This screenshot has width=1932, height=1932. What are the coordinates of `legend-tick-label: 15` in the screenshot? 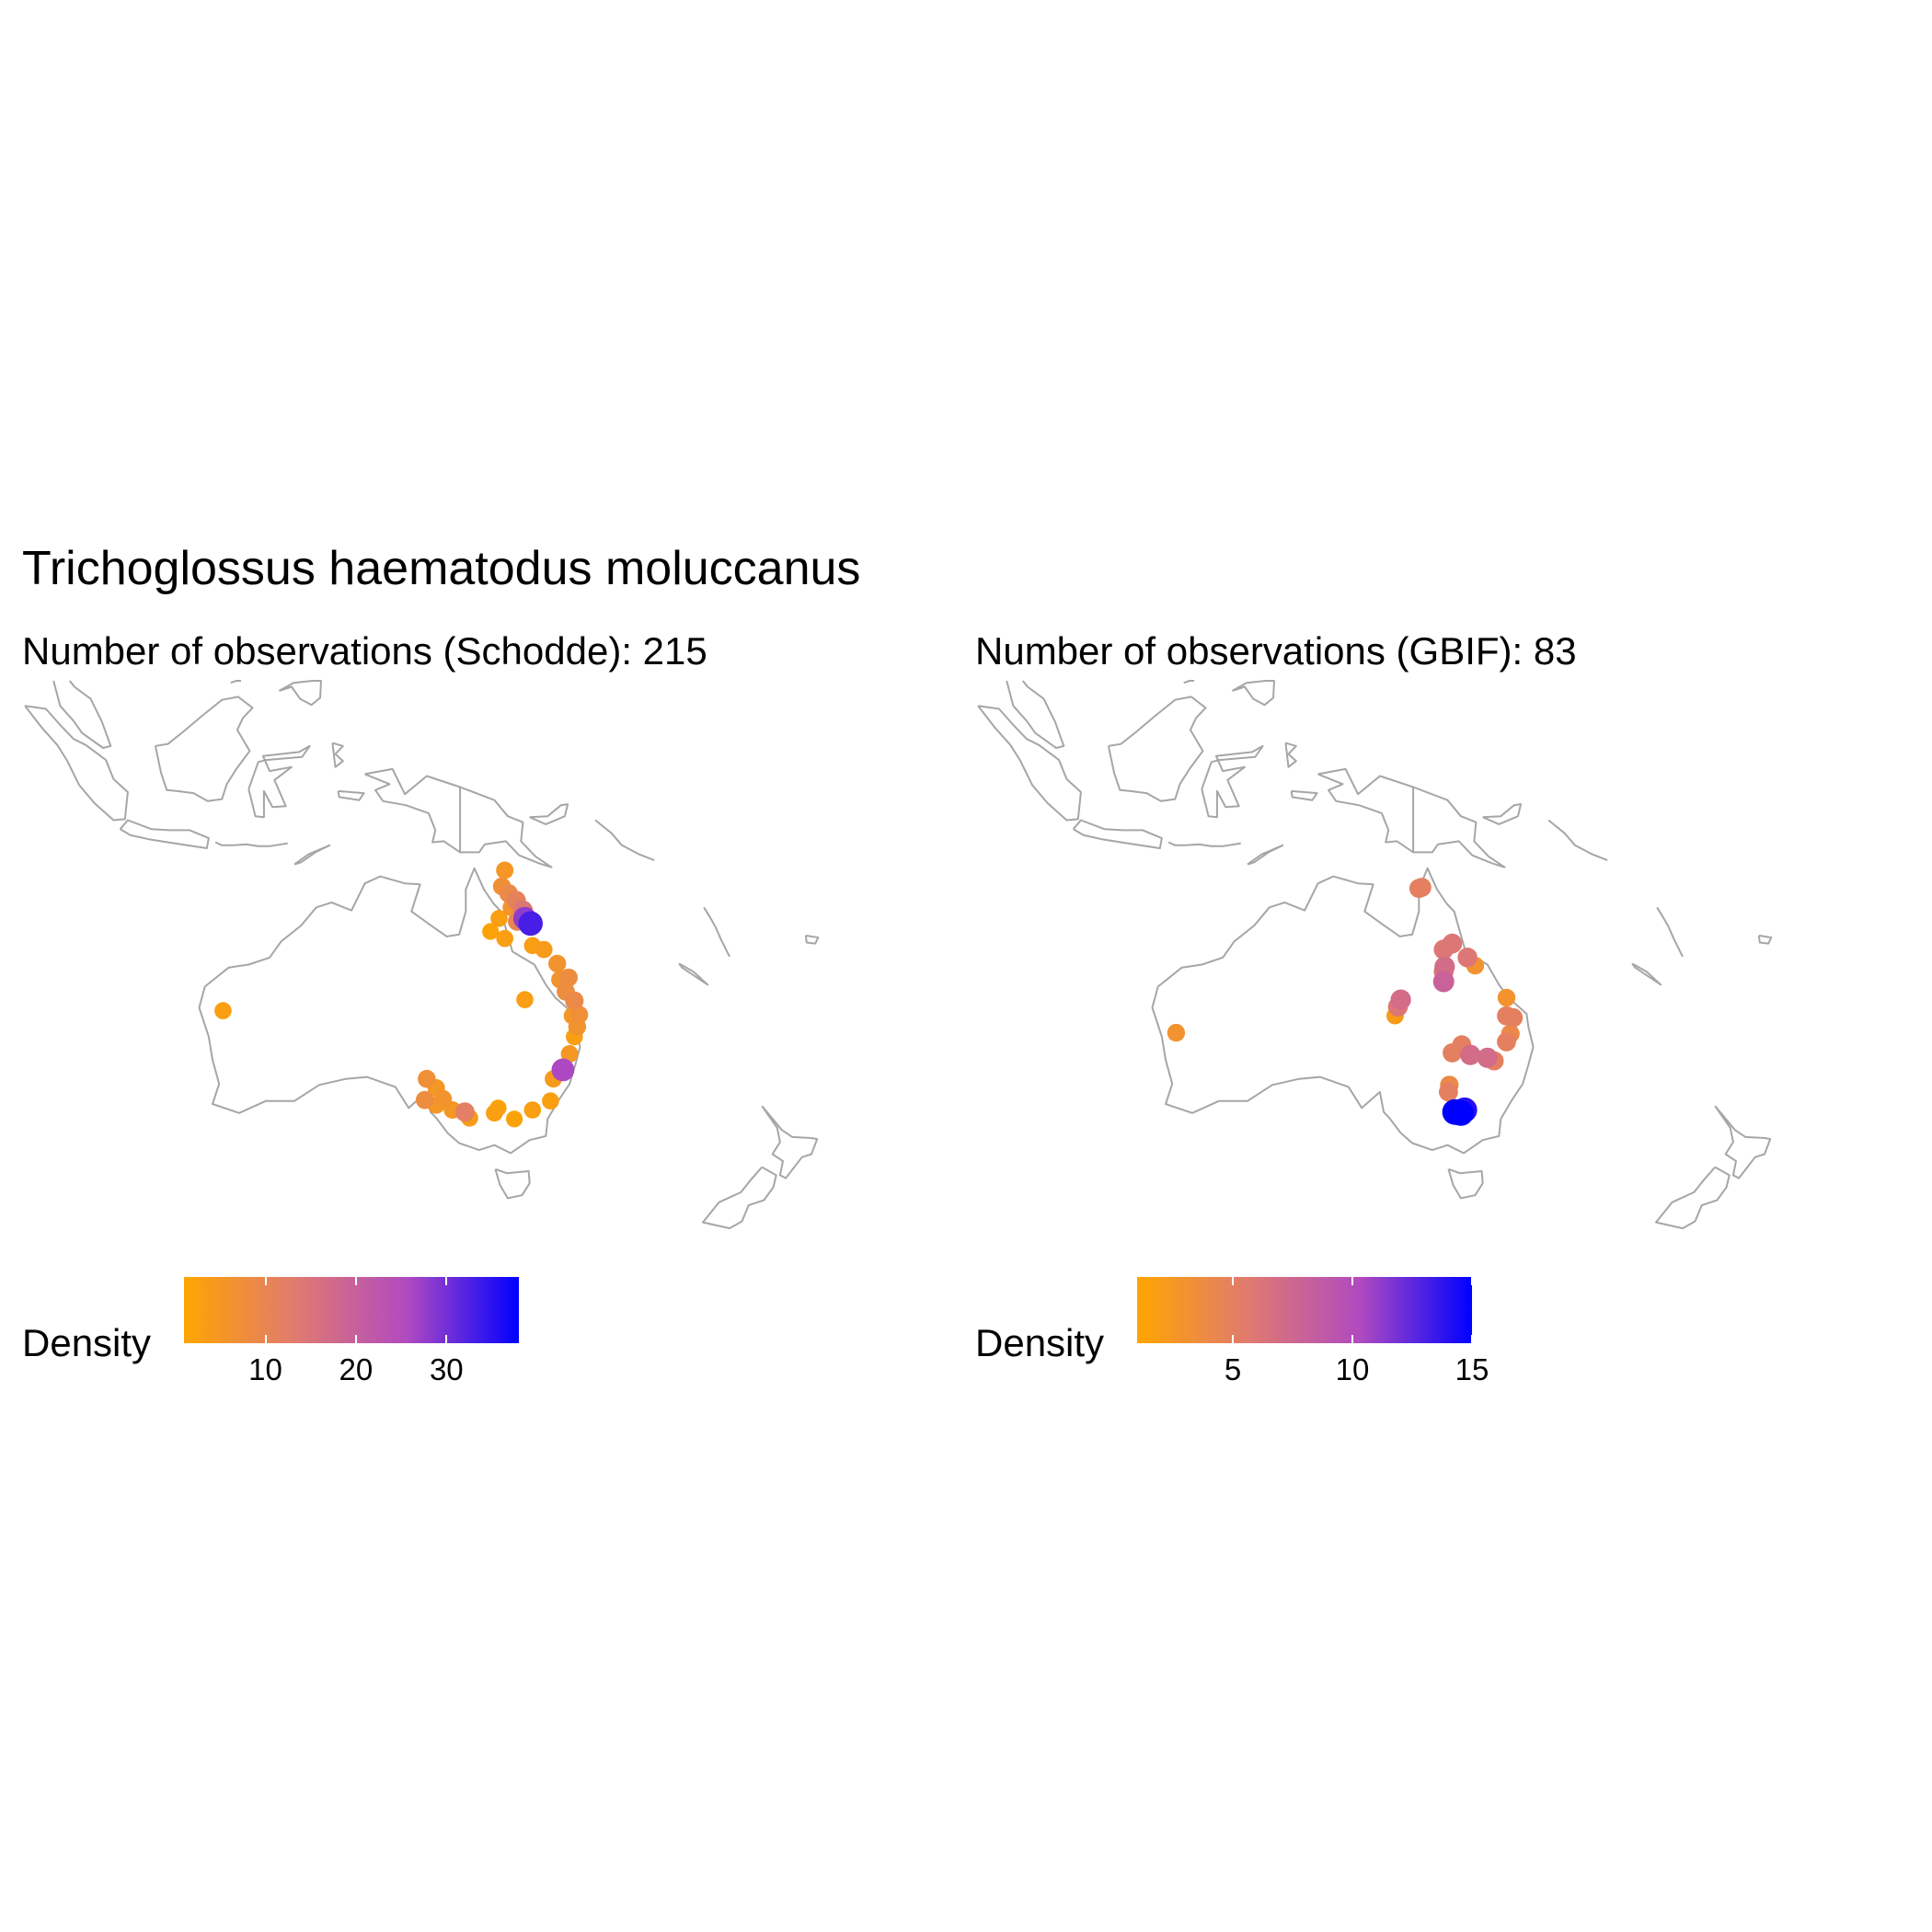 It's located at (1472, 1369).